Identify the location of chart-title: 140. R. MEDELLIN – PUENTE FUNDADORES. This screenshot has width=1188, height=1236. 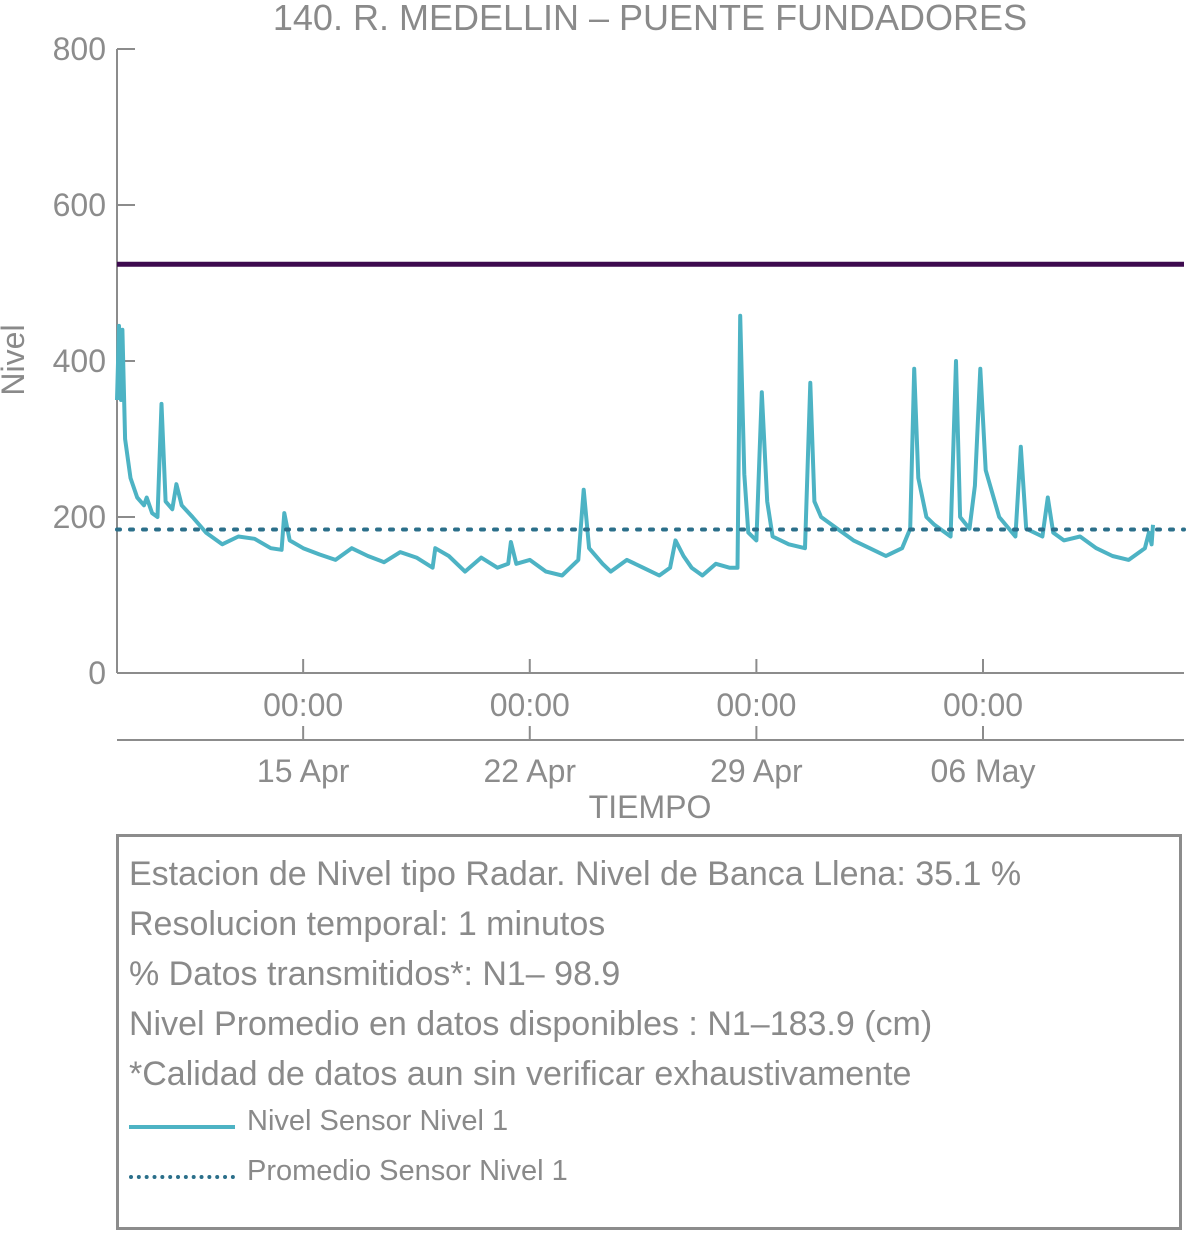
(650, 19).